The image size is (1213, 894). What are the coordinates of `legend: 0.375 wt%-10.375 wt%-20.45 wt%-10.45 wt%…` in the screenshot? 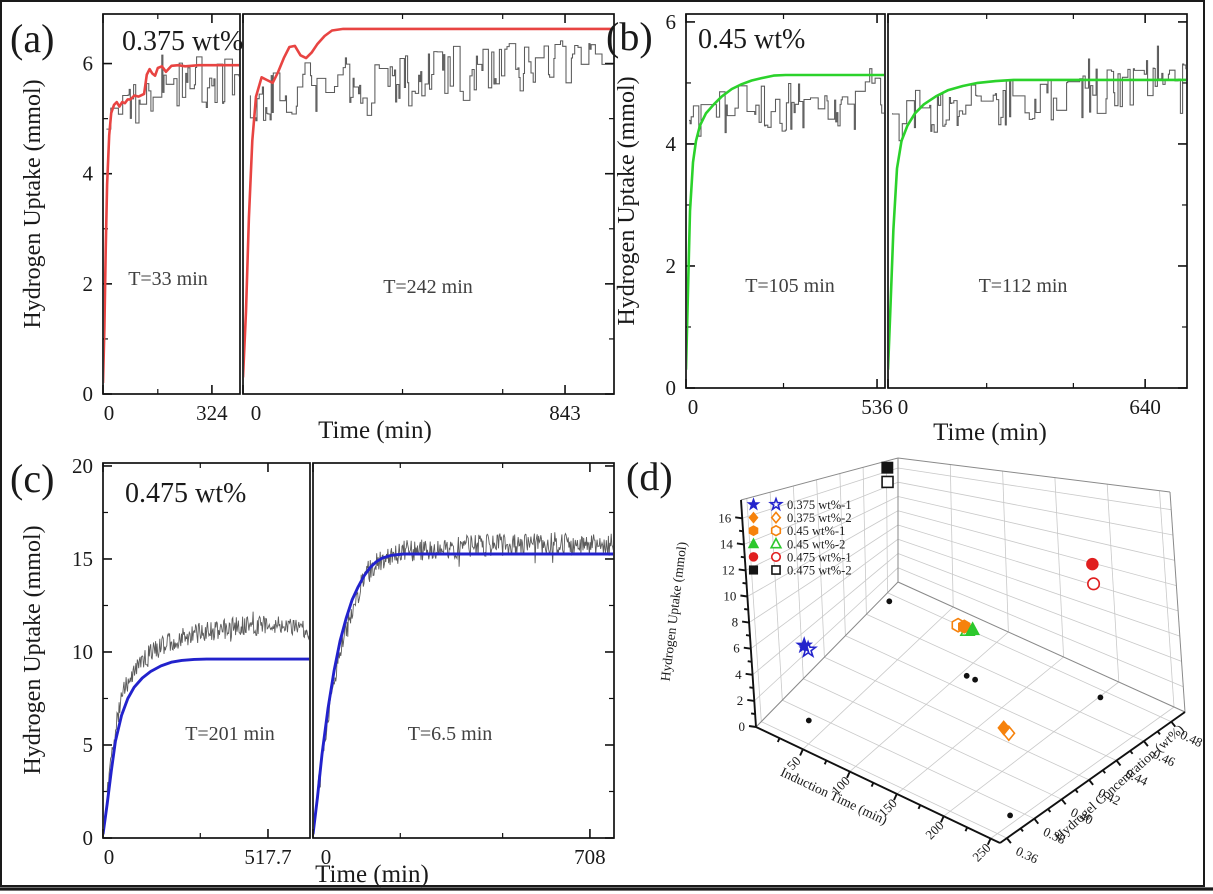 It's located at (799, 537).